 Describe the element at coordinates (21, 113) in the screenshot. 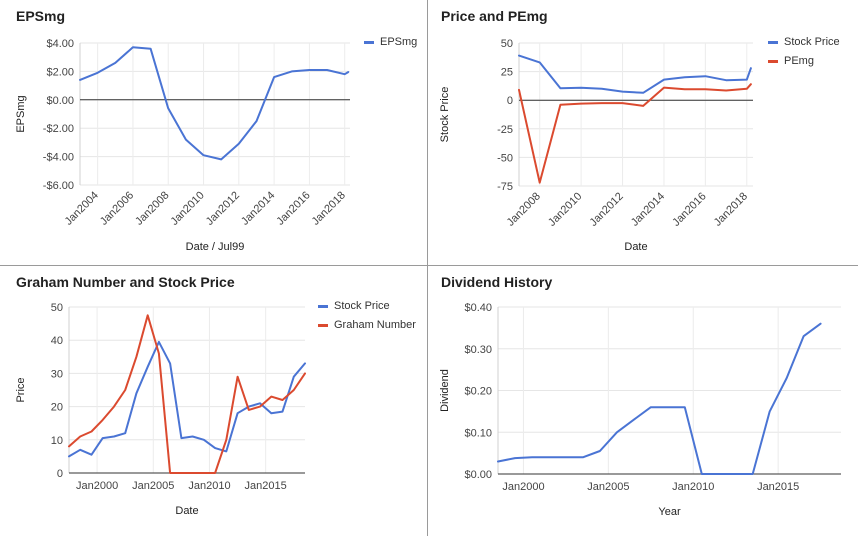

I see `y-axis-title: EPSmg` at that location.